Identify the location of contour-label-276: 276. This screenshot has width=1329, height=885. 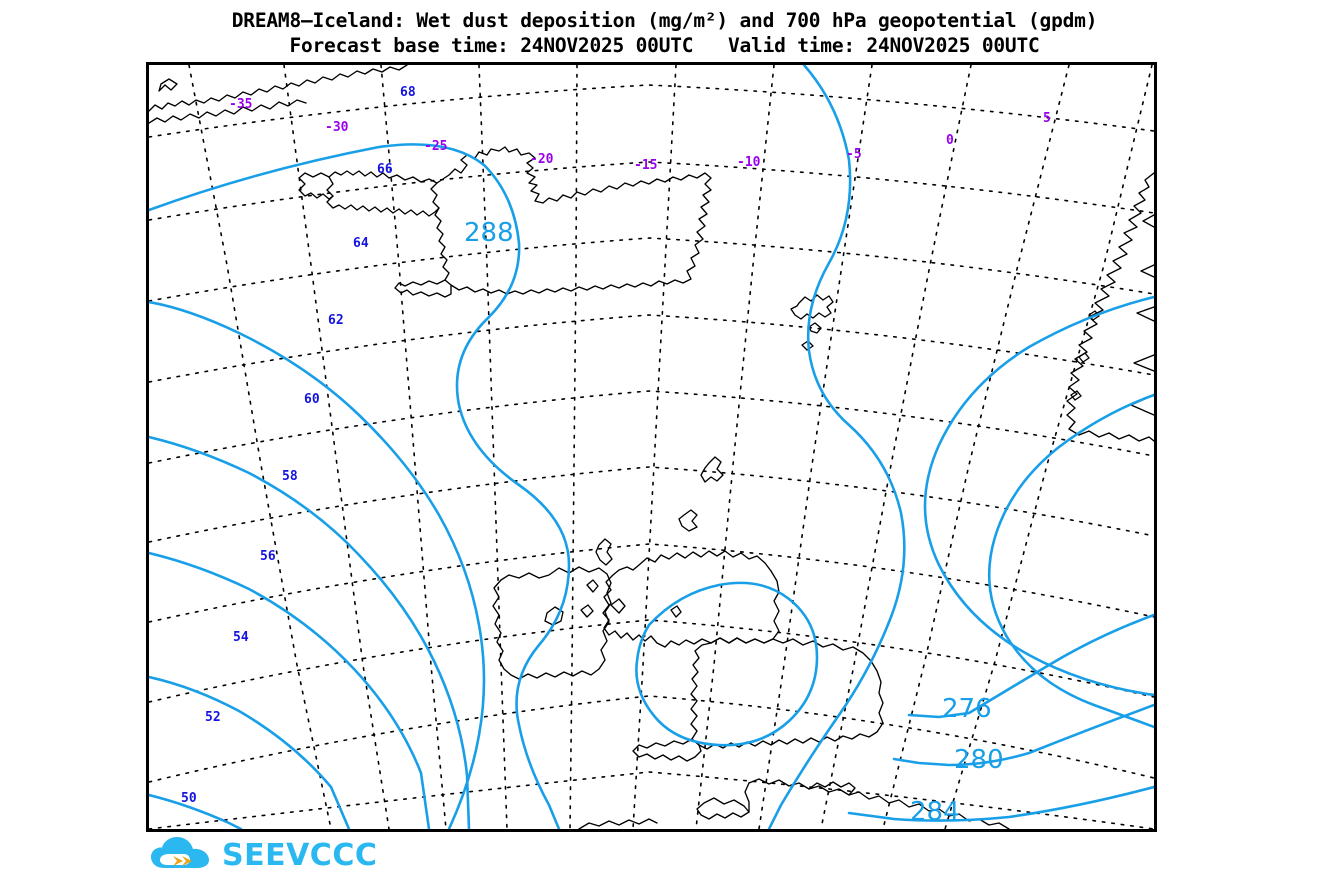
(967, 709).